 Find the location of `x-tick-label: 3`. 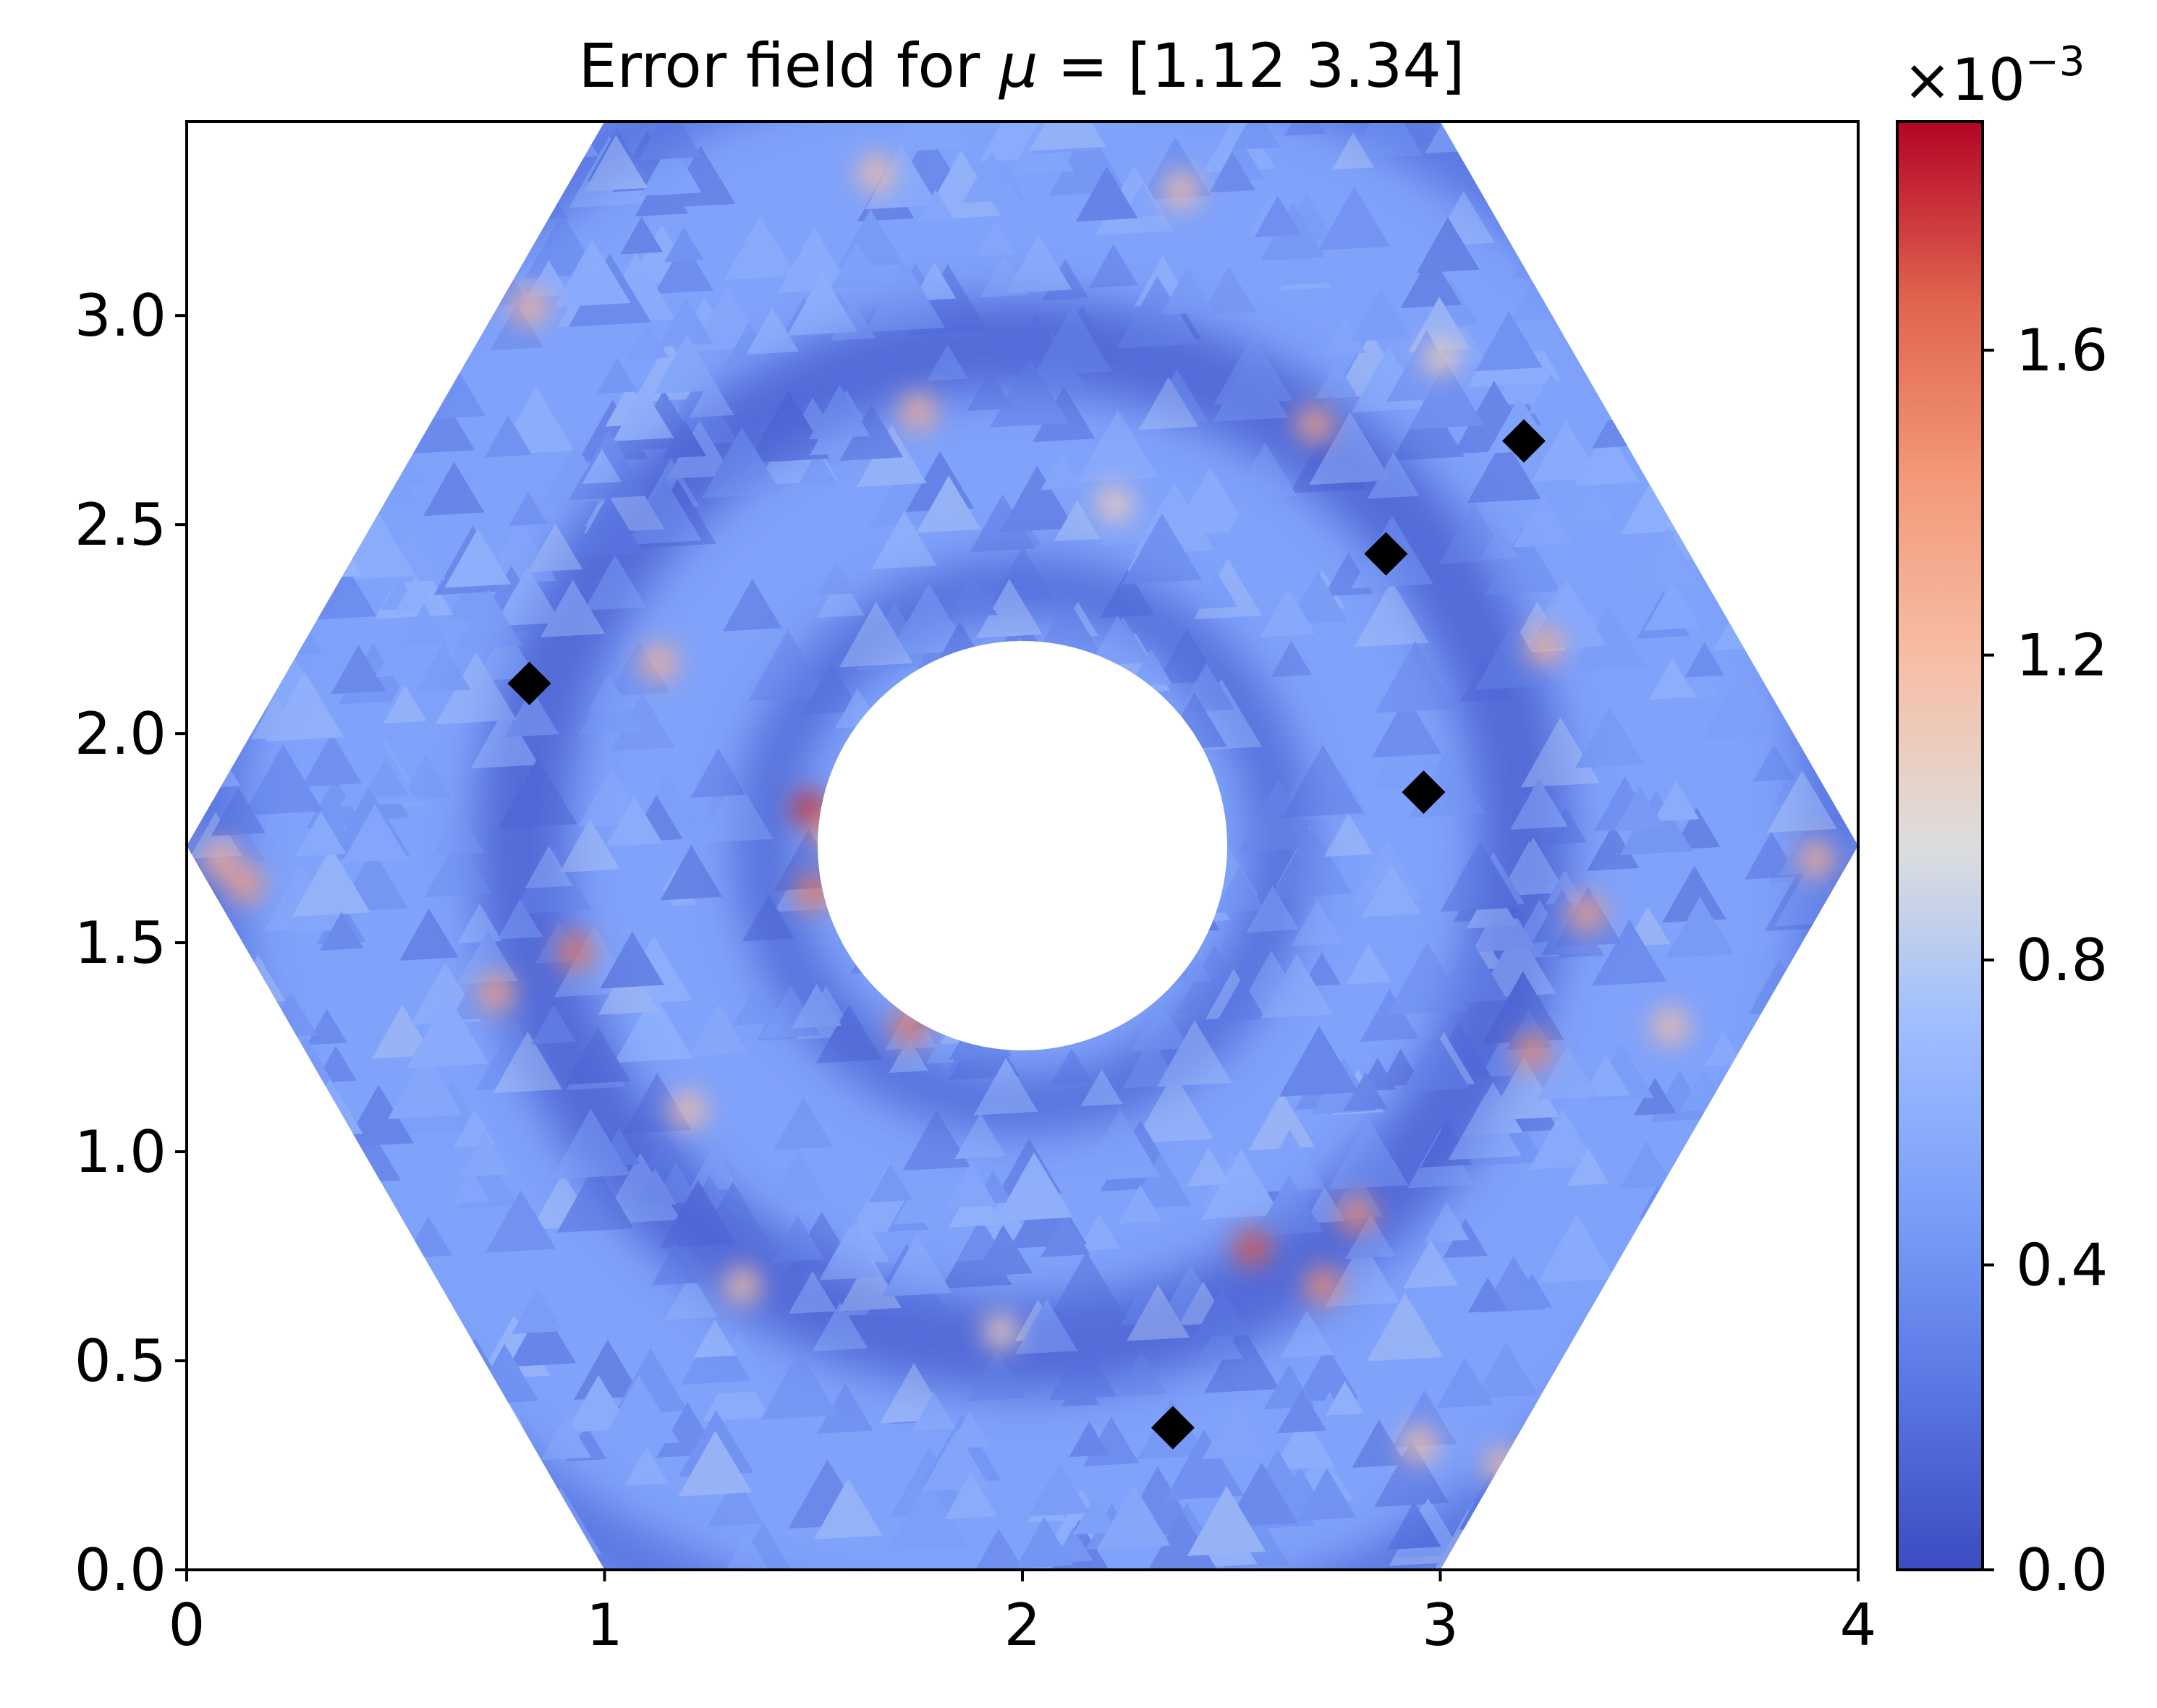

x-tick-label: 3 is located at coordinates (1440, 1625).